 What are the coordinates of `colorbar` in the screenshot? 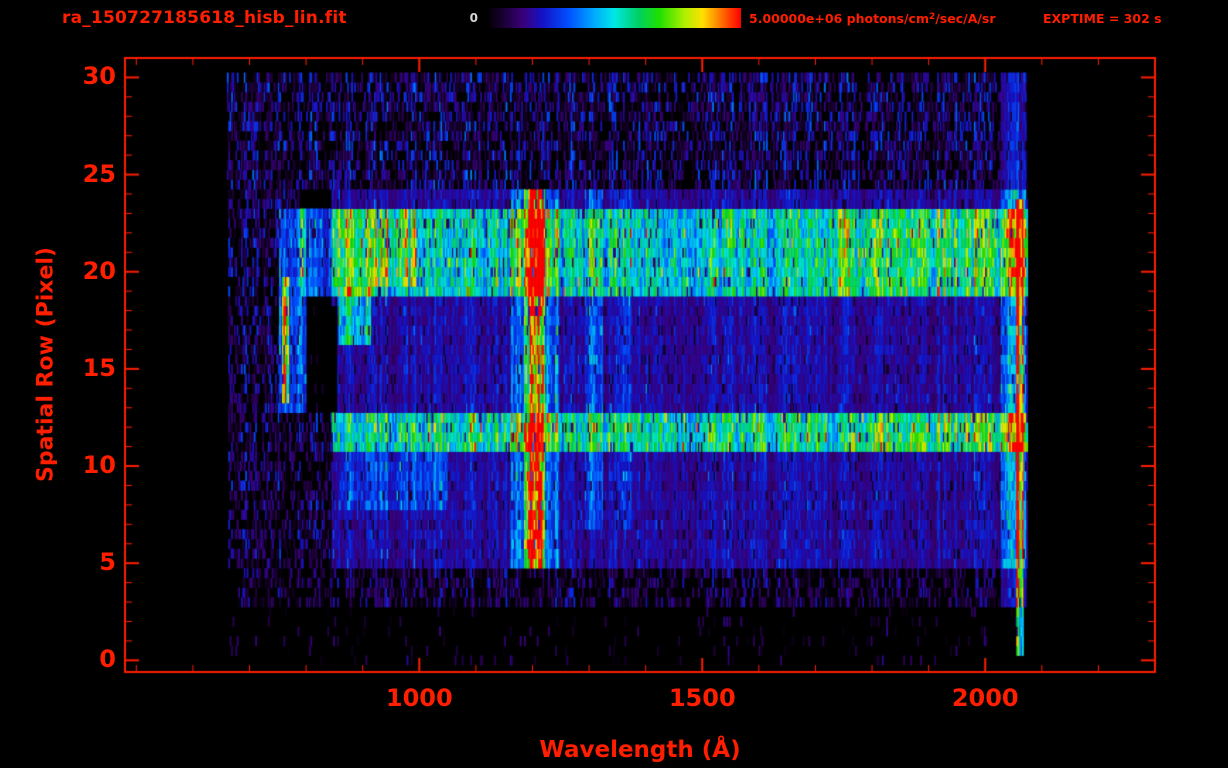 It's located at (614, 18).